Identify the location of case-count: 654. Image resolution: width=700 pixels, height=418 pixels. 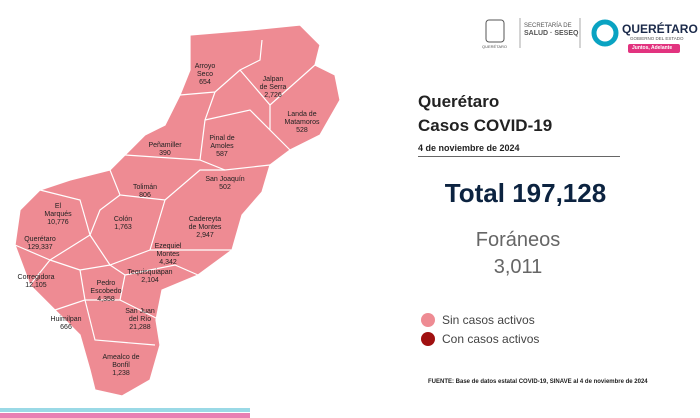
(205, 82).